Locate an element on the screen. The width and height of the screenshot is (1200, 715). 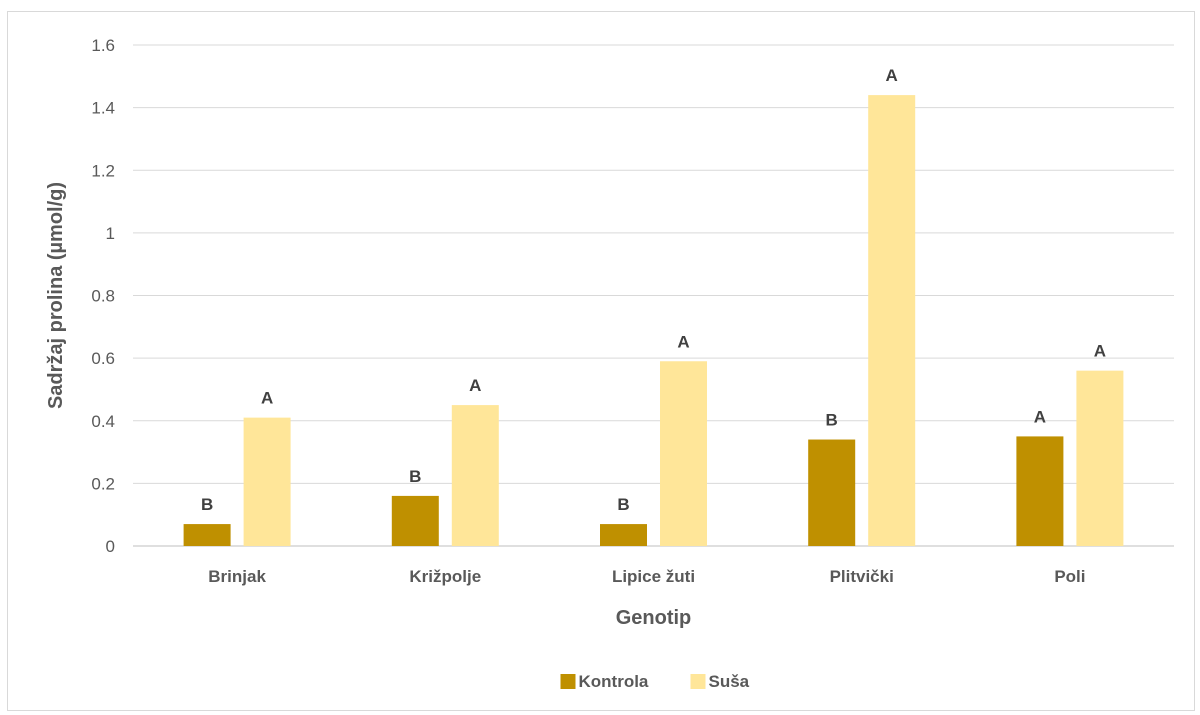
y-tick-label: 1.6 is located at coordinates (103, 45).